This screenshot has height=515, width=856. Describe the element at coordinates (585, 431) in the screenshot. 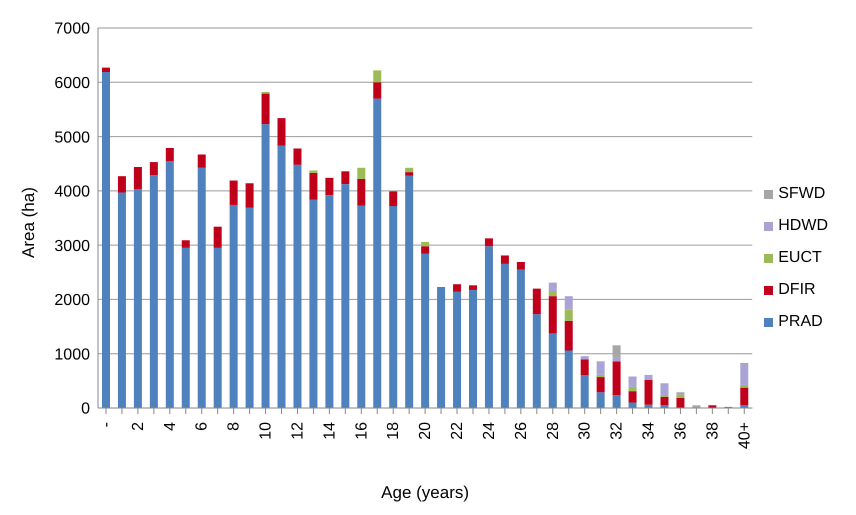

I see `x-tick-label: 30` at that location.